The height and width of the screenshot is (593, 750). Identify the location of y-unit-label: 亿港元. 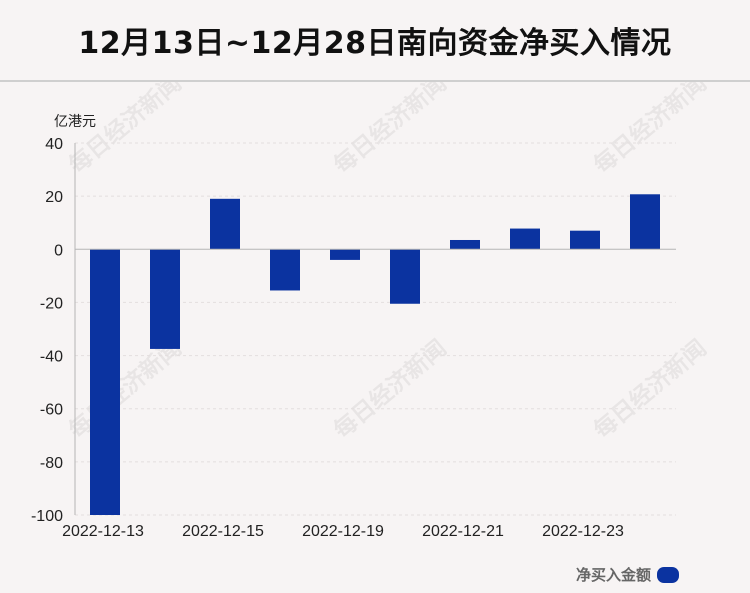
(75, 122).